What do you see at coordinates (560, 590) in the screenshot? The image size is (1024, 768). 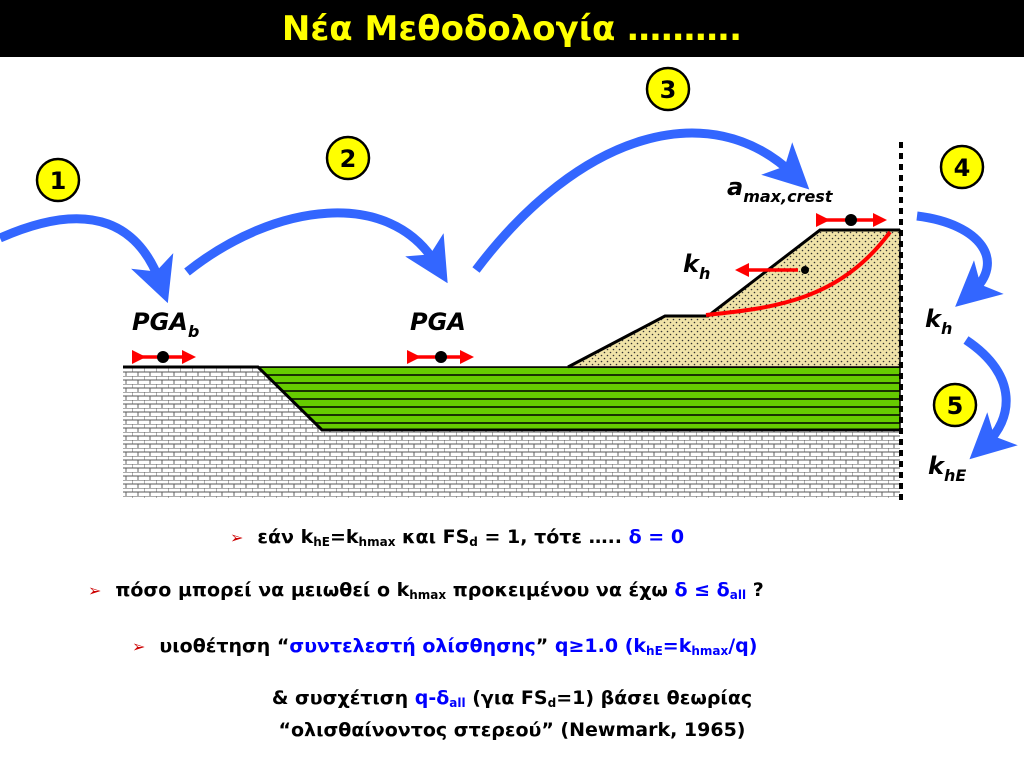 I see `text-run: προκειμένου να έχω` at bounding box center [560, 590].